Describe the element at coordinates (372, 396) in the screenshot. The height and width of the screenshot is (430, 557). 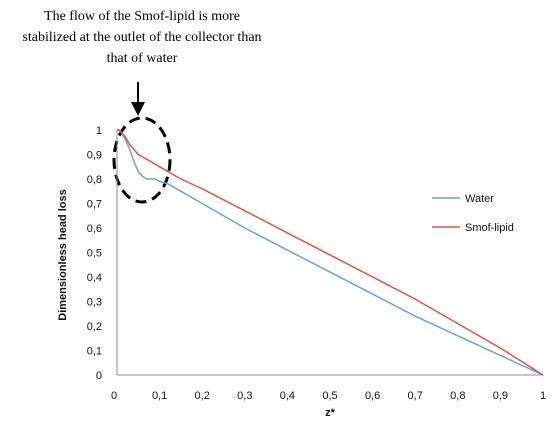
I see `x-tick-label: 0,6` at that location.